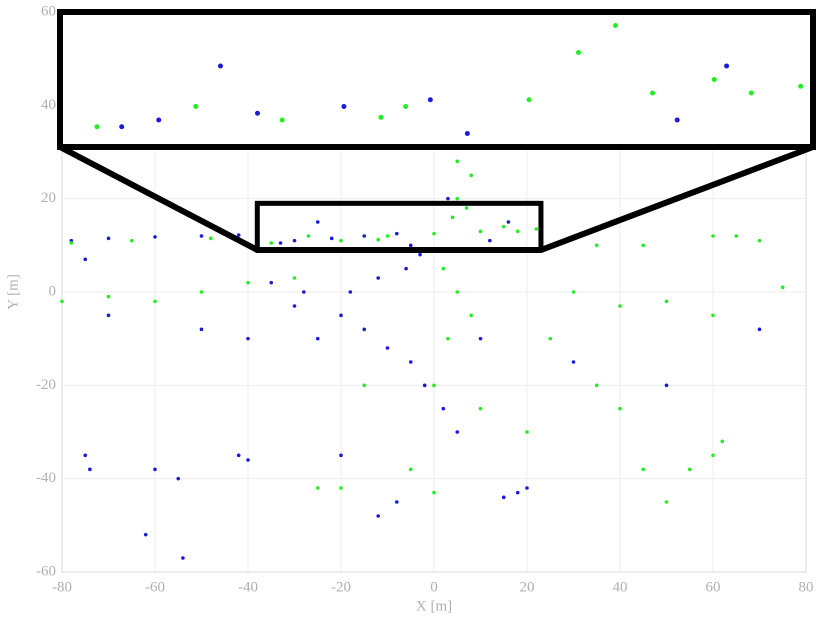  Describe the element at coordinates (13, 292) in the screenshot. I see `y-axis-label: Y [m]` at that location.